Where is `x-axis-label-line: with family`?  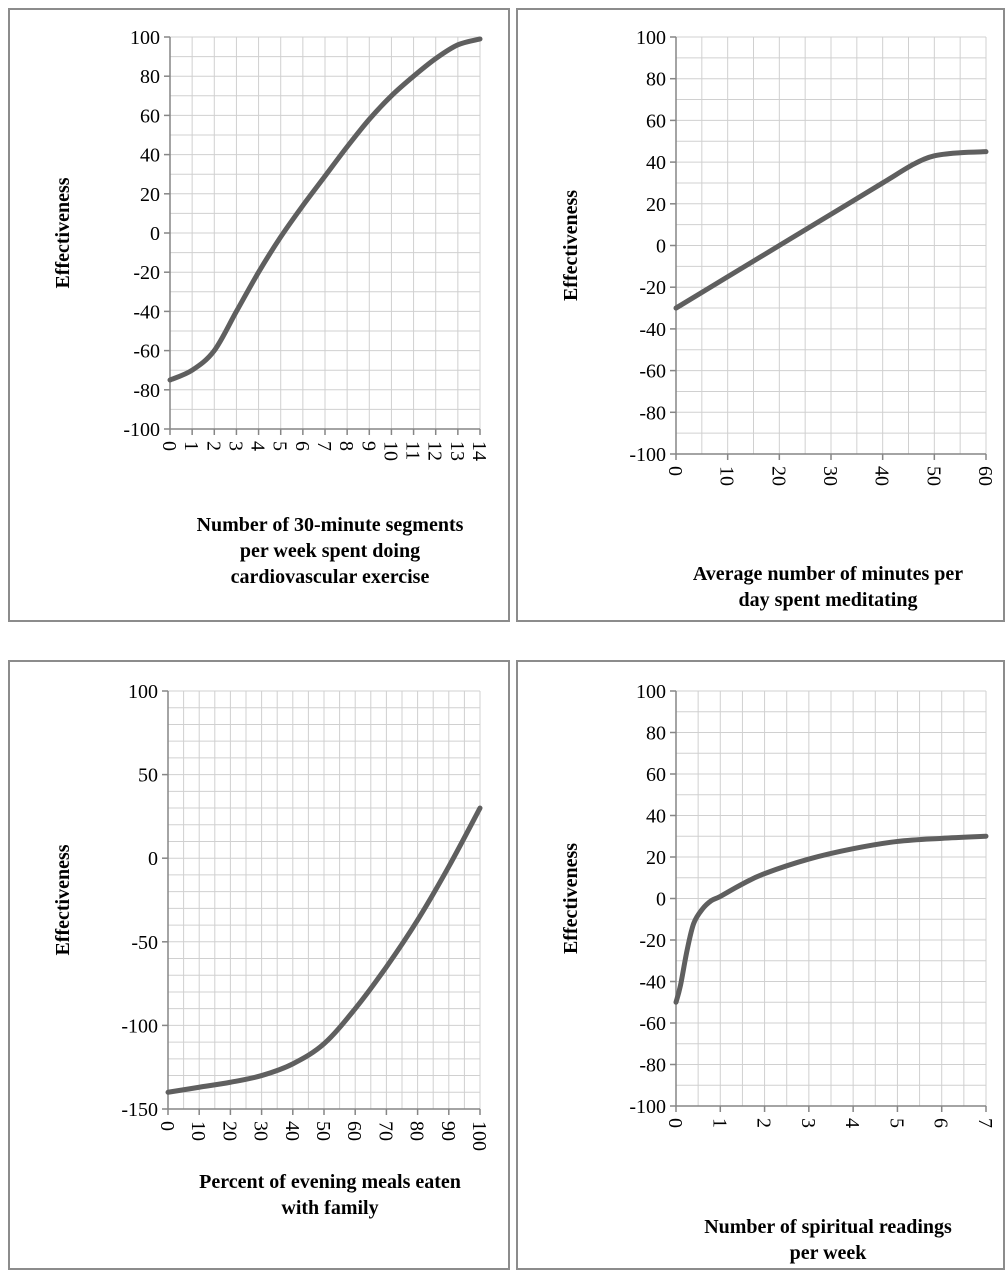
x-axis-label-line: with family is located at coordinates (330, 1208).